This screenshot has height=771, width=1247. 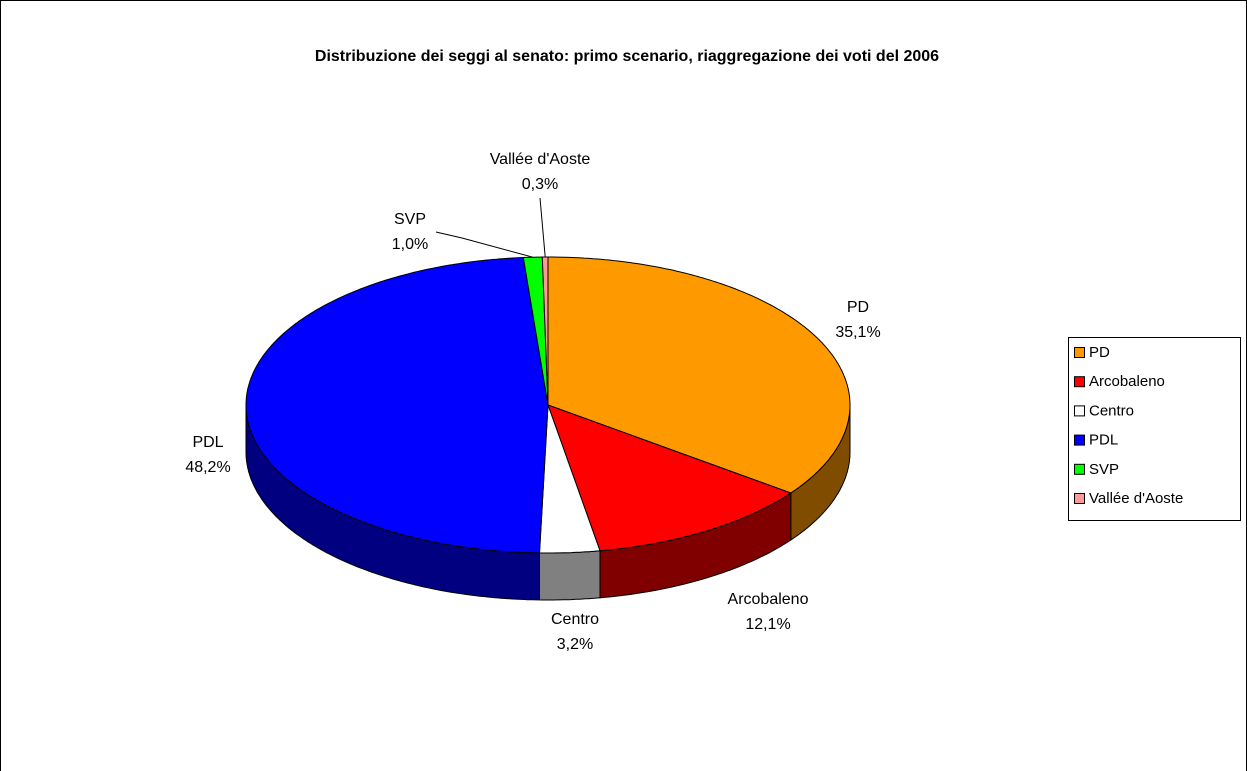 I want to click on slice-value-label: 48,2%, so click(x=207, y=467).